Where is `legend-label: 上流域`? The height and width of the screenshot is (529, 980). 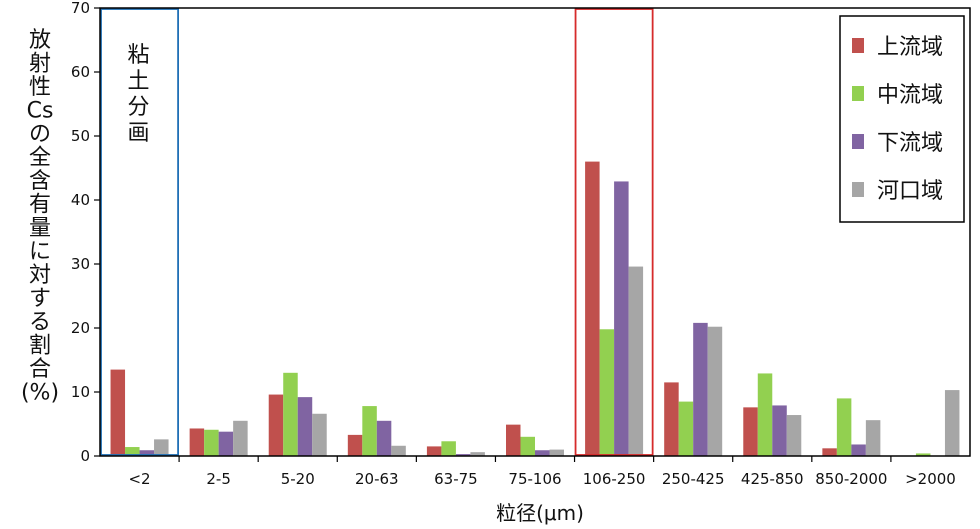
legend-label: 上流域 is located at coordinates (910, 47).